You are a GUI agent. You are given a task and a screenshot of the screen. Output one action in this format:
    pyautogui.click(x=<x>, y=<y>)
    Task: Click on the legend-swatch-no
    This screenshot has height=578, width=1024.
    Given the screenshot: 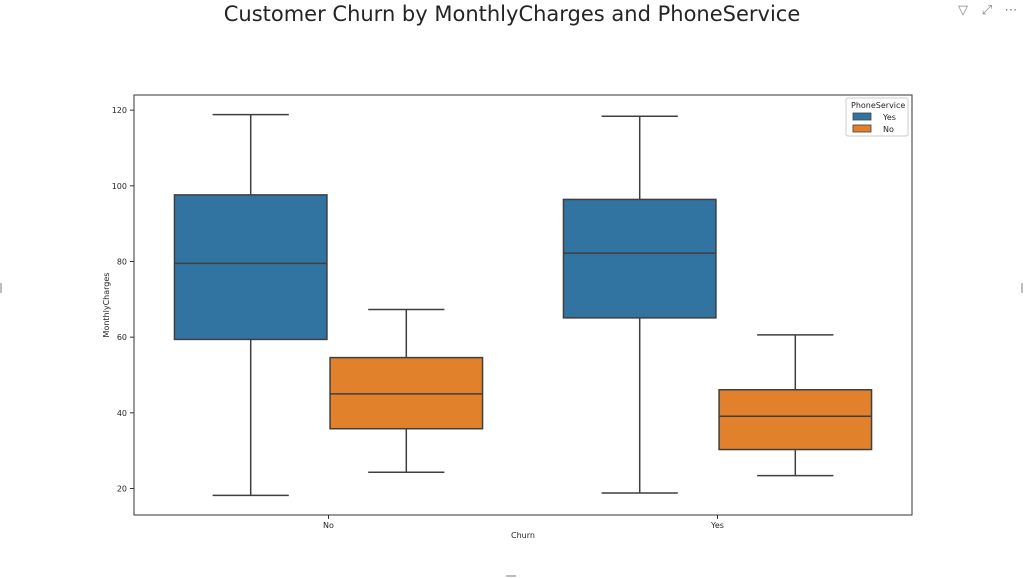 What is the action you would take?
    pyautogui.click(x=862, y=128)
    